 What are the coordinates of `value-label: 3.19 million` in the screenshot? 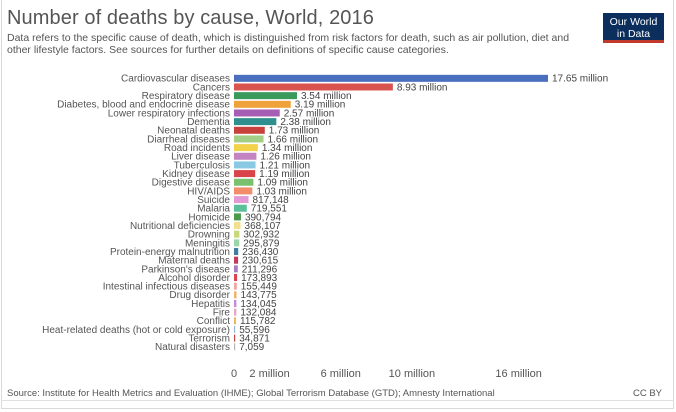 It's located at (320, 105).